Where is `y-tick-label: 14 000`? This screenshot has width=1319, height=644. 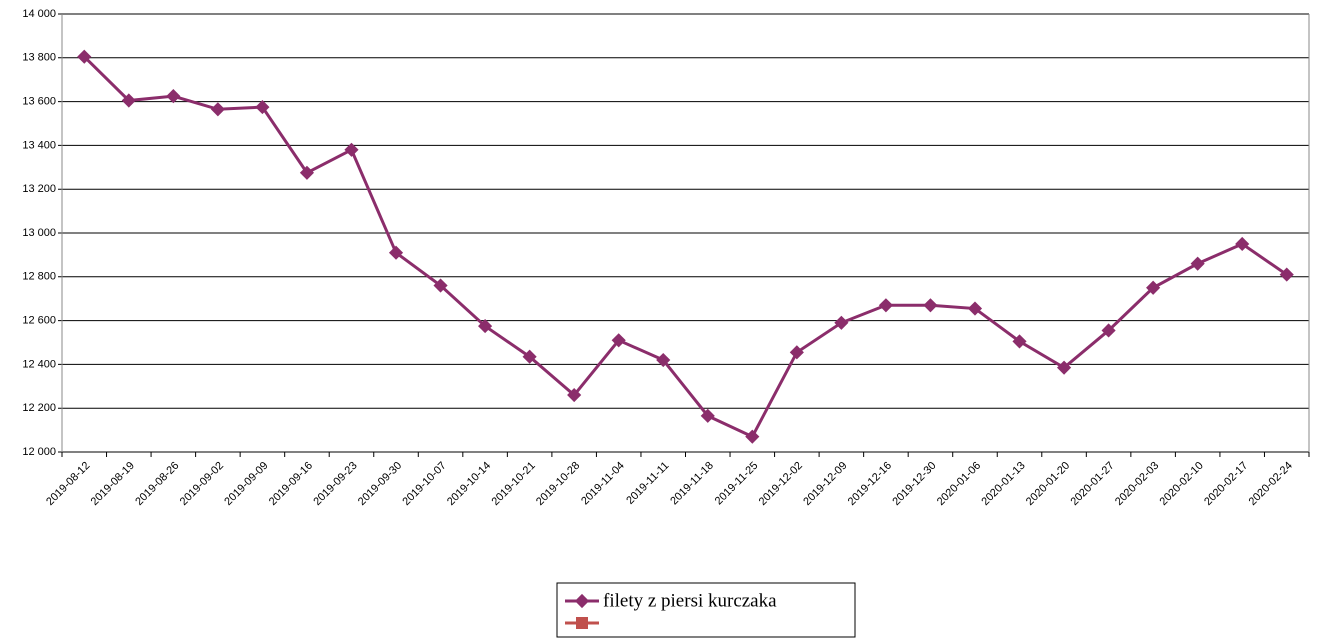
y-tick-label: 14 000 is located at coordinates (39, 14).